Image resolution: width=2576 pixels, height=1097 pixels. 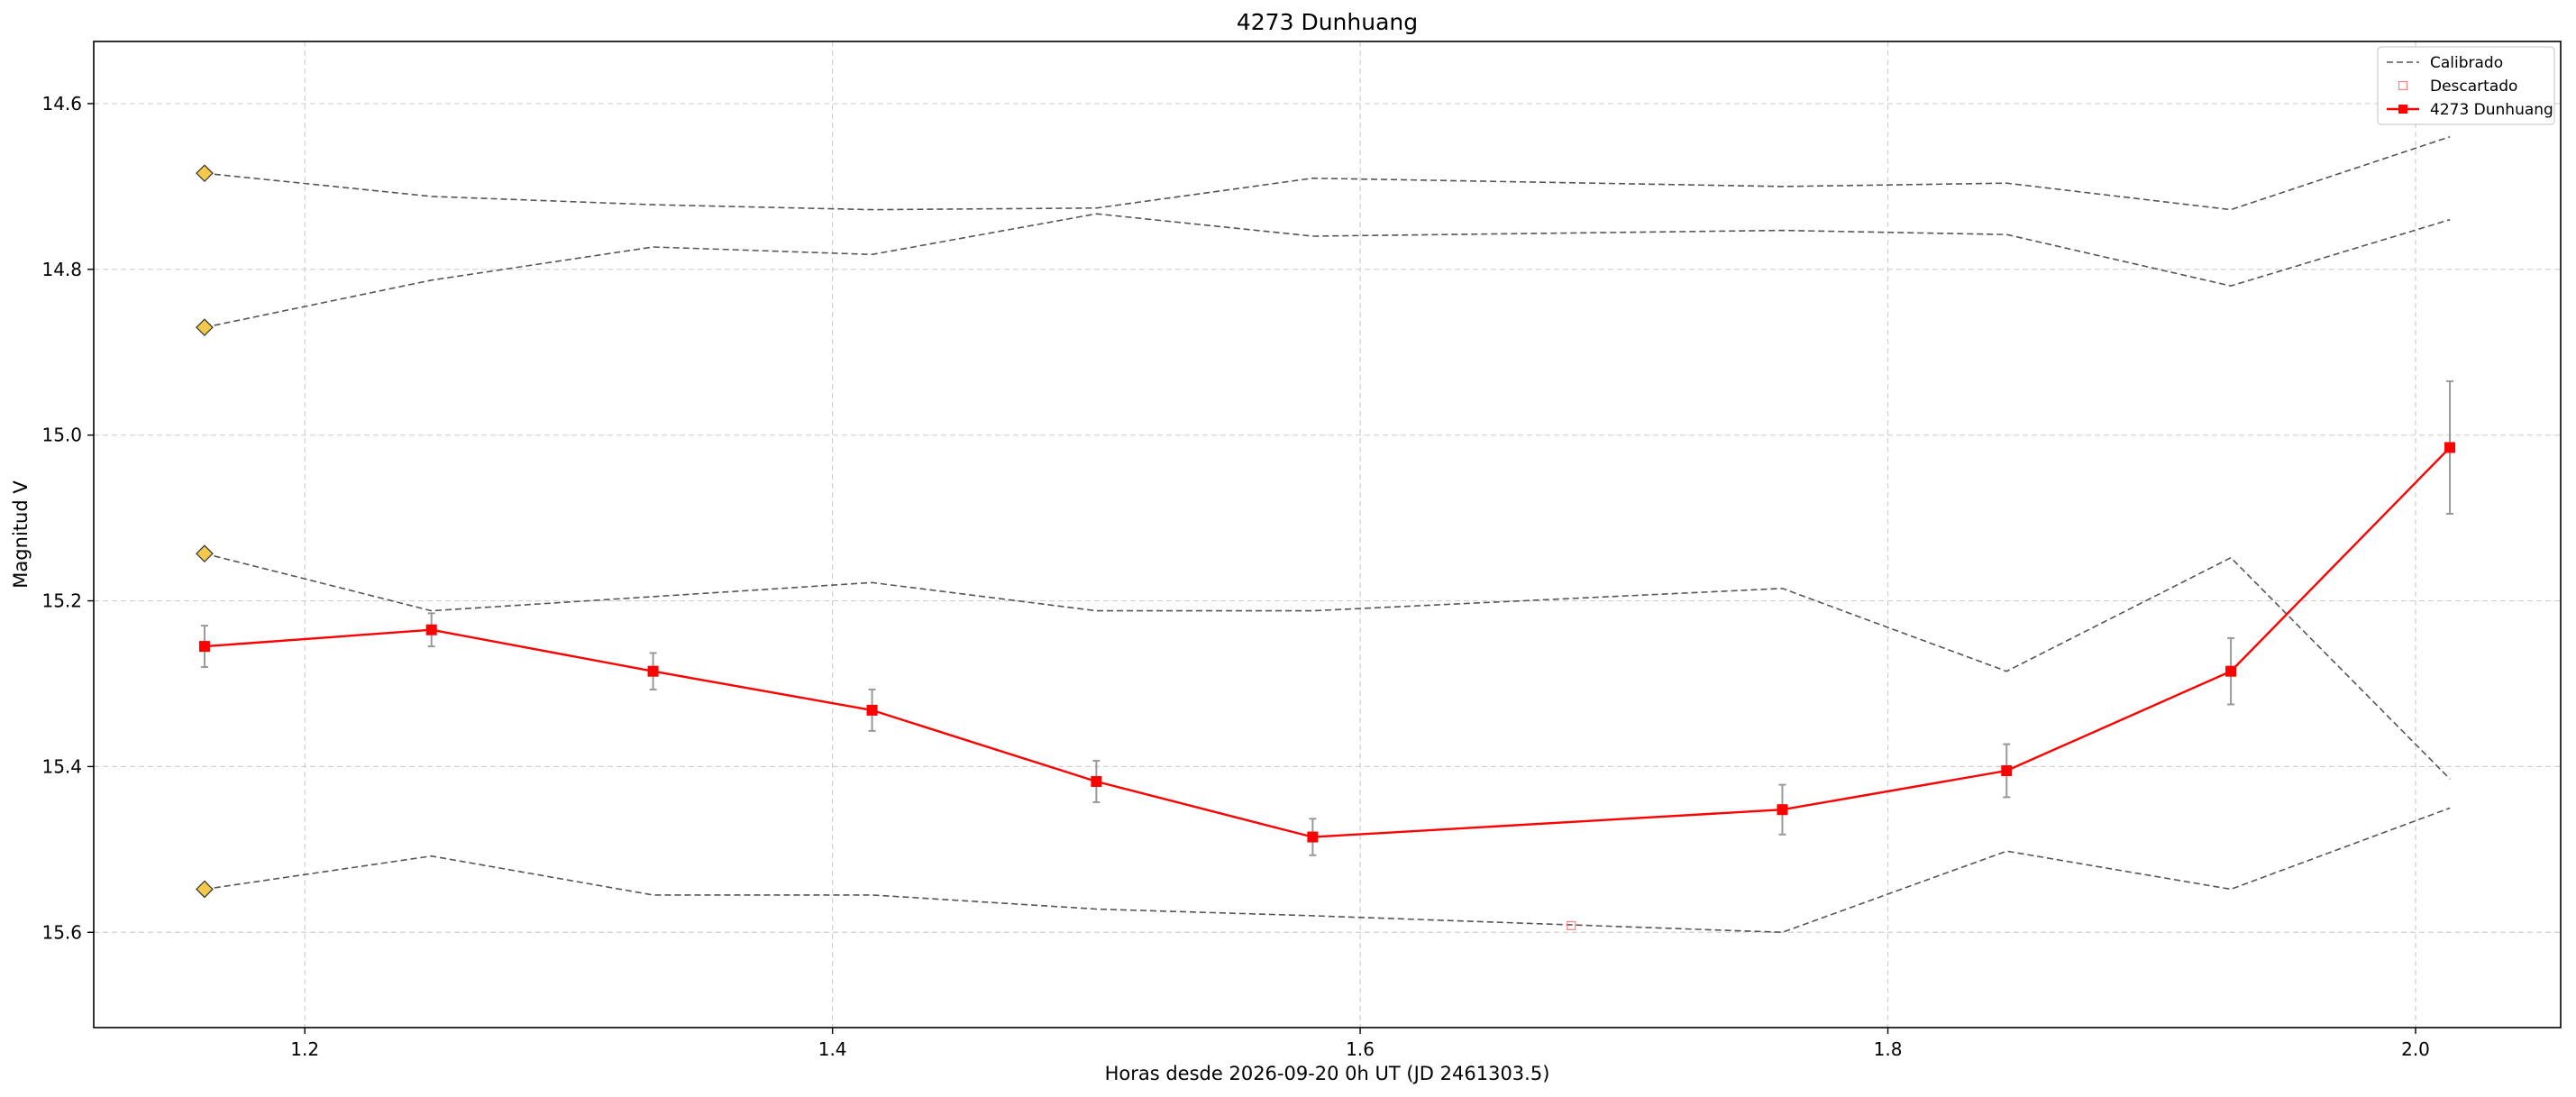 I want to click on legend-label: Descartado, so click(x=2473, y=87).